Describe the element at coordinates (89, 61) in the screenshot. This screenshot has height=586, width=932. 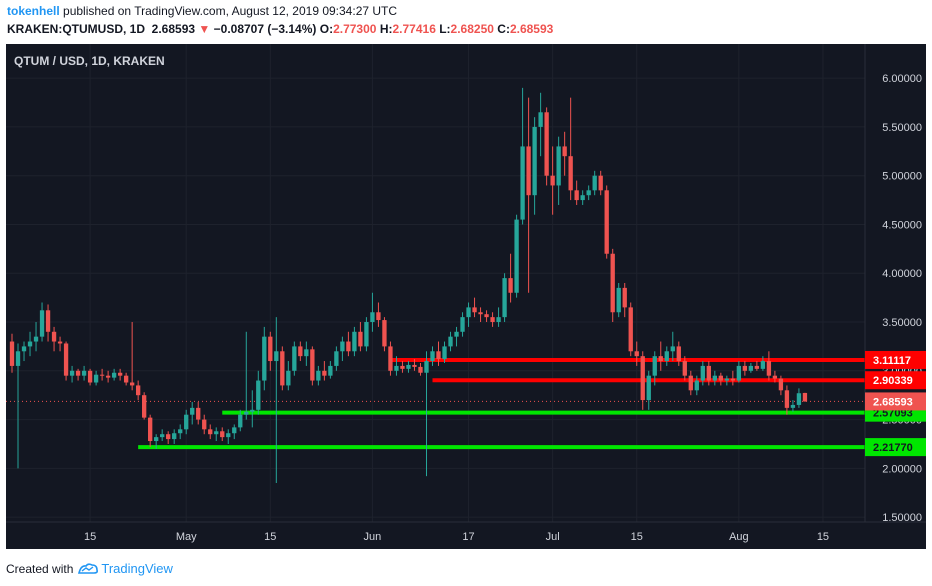
I see `chart-title: QTUM / USD, 1D, KRAKEN` at that location.